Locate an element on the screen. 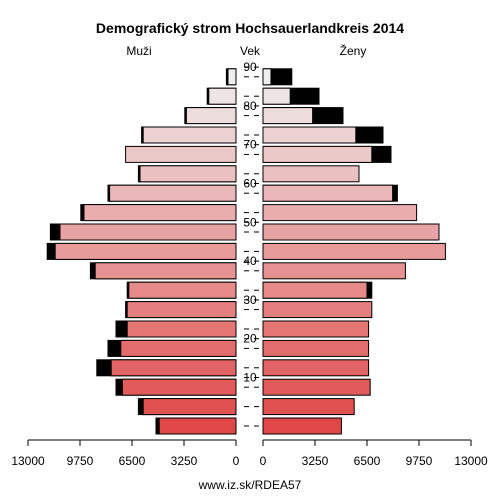  age-tick-label: 30 is located at coordinates (250, 300).